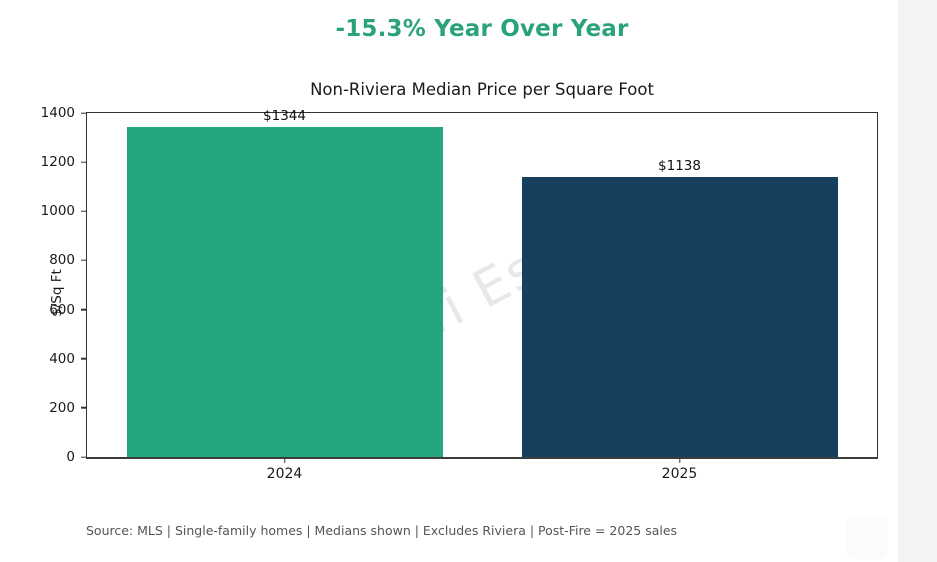  I want to click on y-tick-label: 600, so click(62, 309).